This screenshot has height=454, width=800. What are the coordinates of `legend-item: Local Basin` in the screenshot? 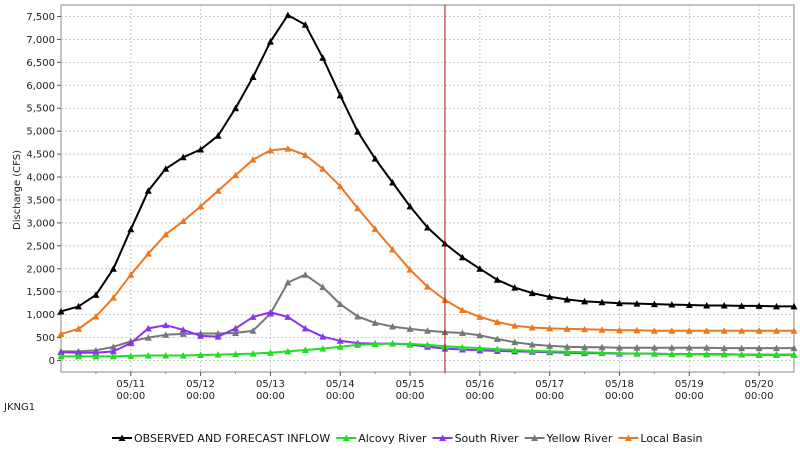 It's located at (660, 438).